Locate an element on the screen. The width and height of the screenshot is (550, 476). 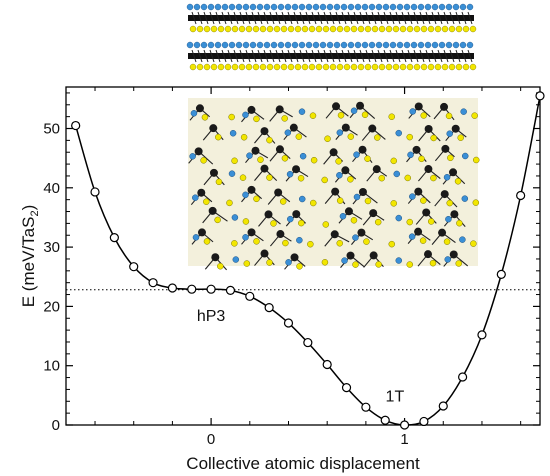
y-tick-label: 10 is located at coordinates (51, 366).